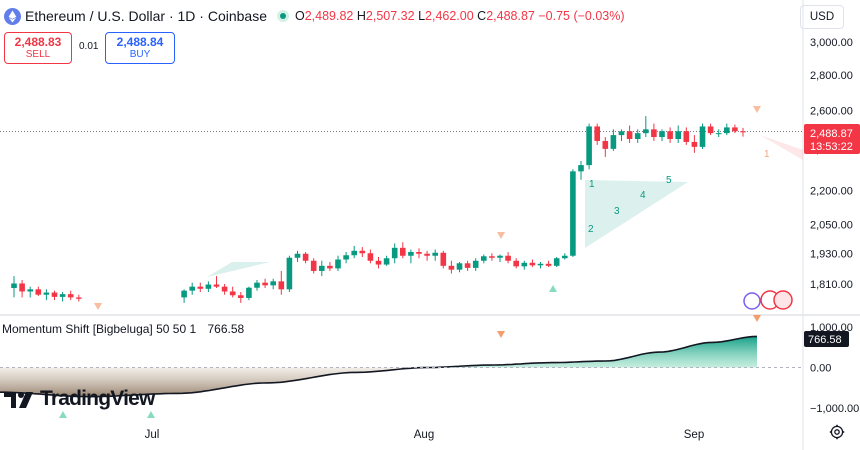 The width and height of the screenshot is (860, 450). Describe the element at coordinates (837, 432) in the screenshot. I see `gear-icon` at that location.